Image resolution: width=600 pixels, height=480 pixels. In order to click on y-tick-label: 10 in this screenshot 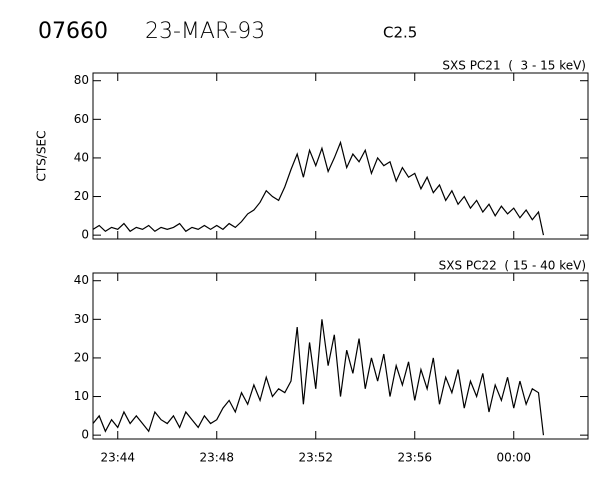, I will do `click(81, 396)`.